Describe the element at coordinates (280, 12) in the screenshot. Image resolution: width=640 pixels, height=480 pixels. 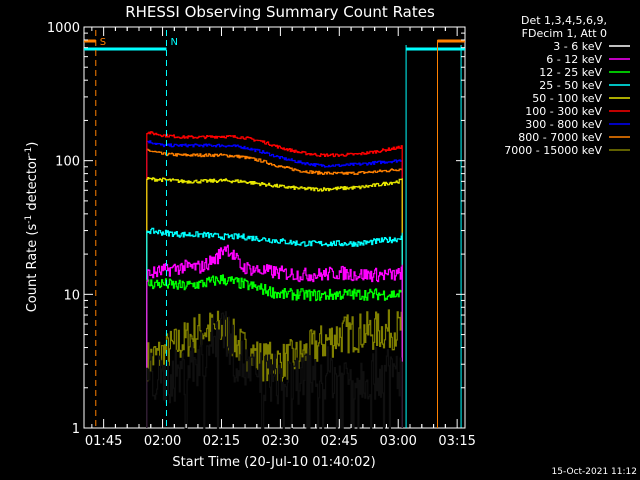
I see `chart-title: RHESSI Observing Summary Count Rates` at that location.